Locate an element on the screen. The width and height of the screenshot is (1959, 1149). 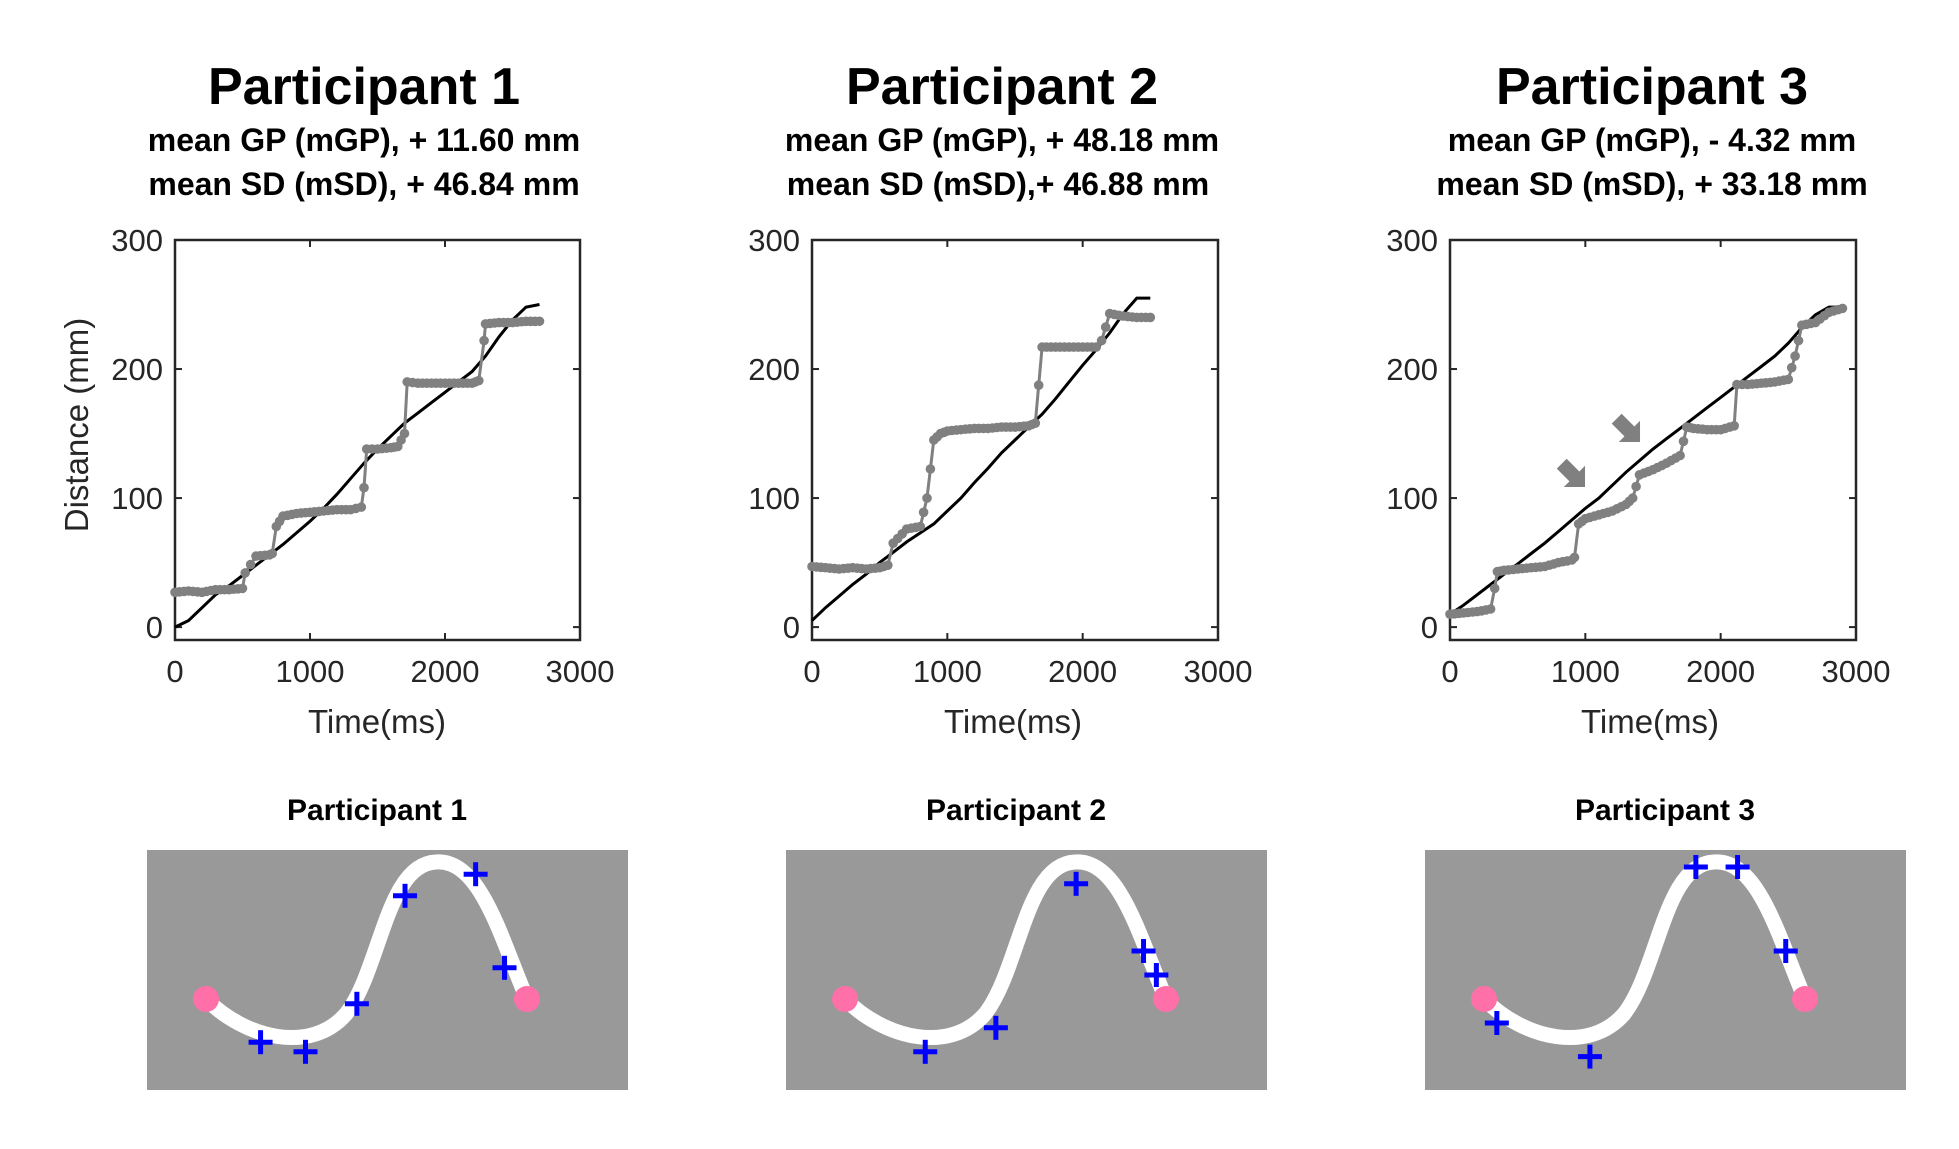
y-axis-label: Distance (mm) is located at coordinates (76, 425).